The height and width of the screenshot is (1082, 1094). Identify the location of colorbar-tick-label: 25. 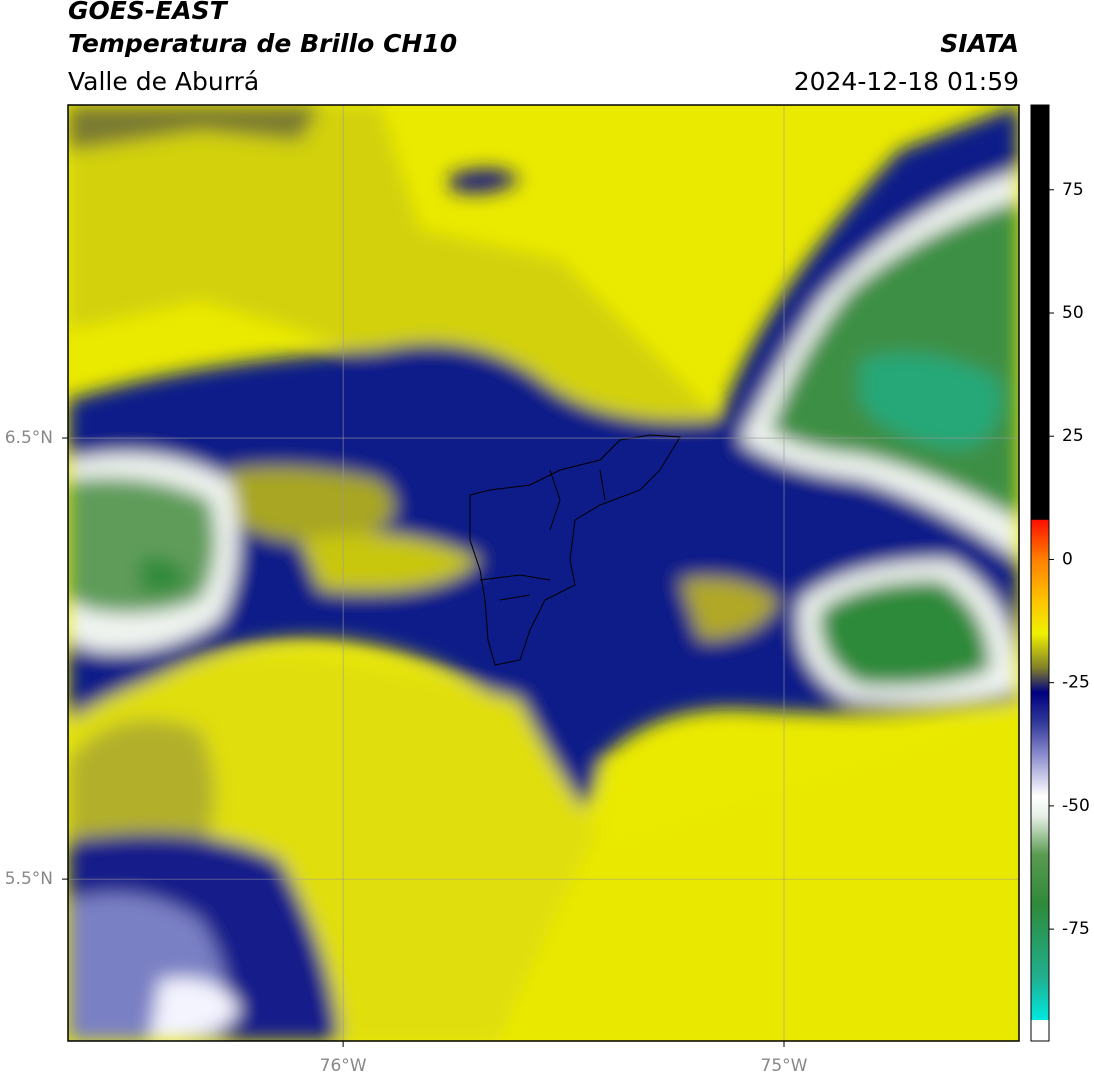
(1073, 436).